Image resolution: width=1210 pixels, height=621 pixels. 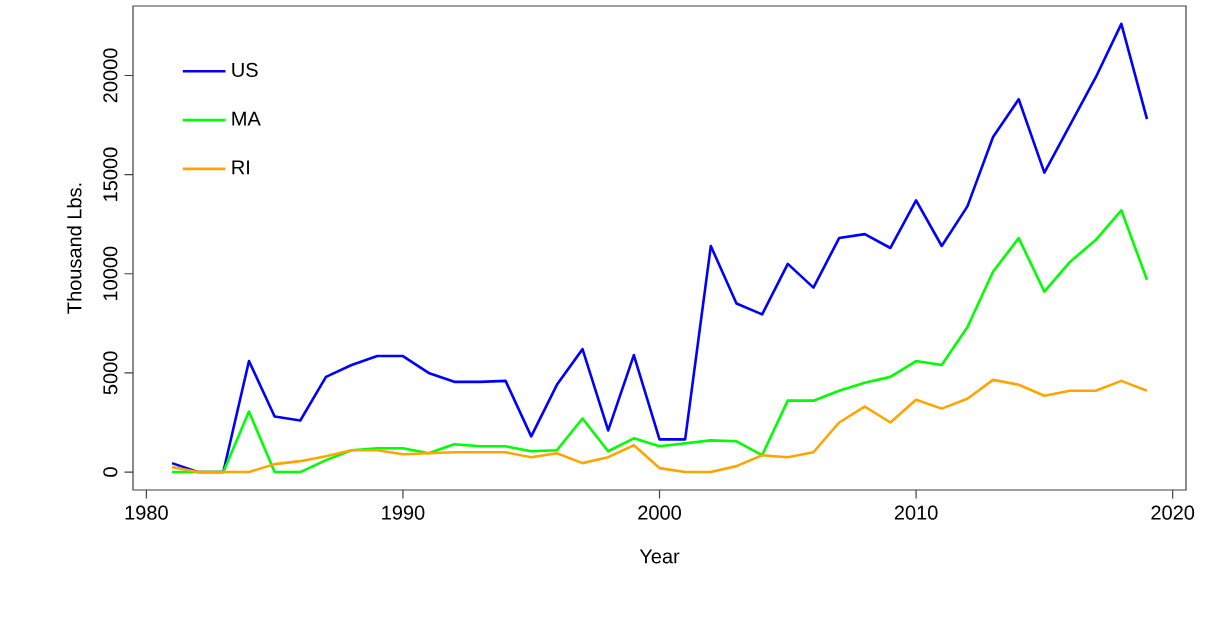 I want to click on y-tick-label: 15000, so click(x=110, y=174).